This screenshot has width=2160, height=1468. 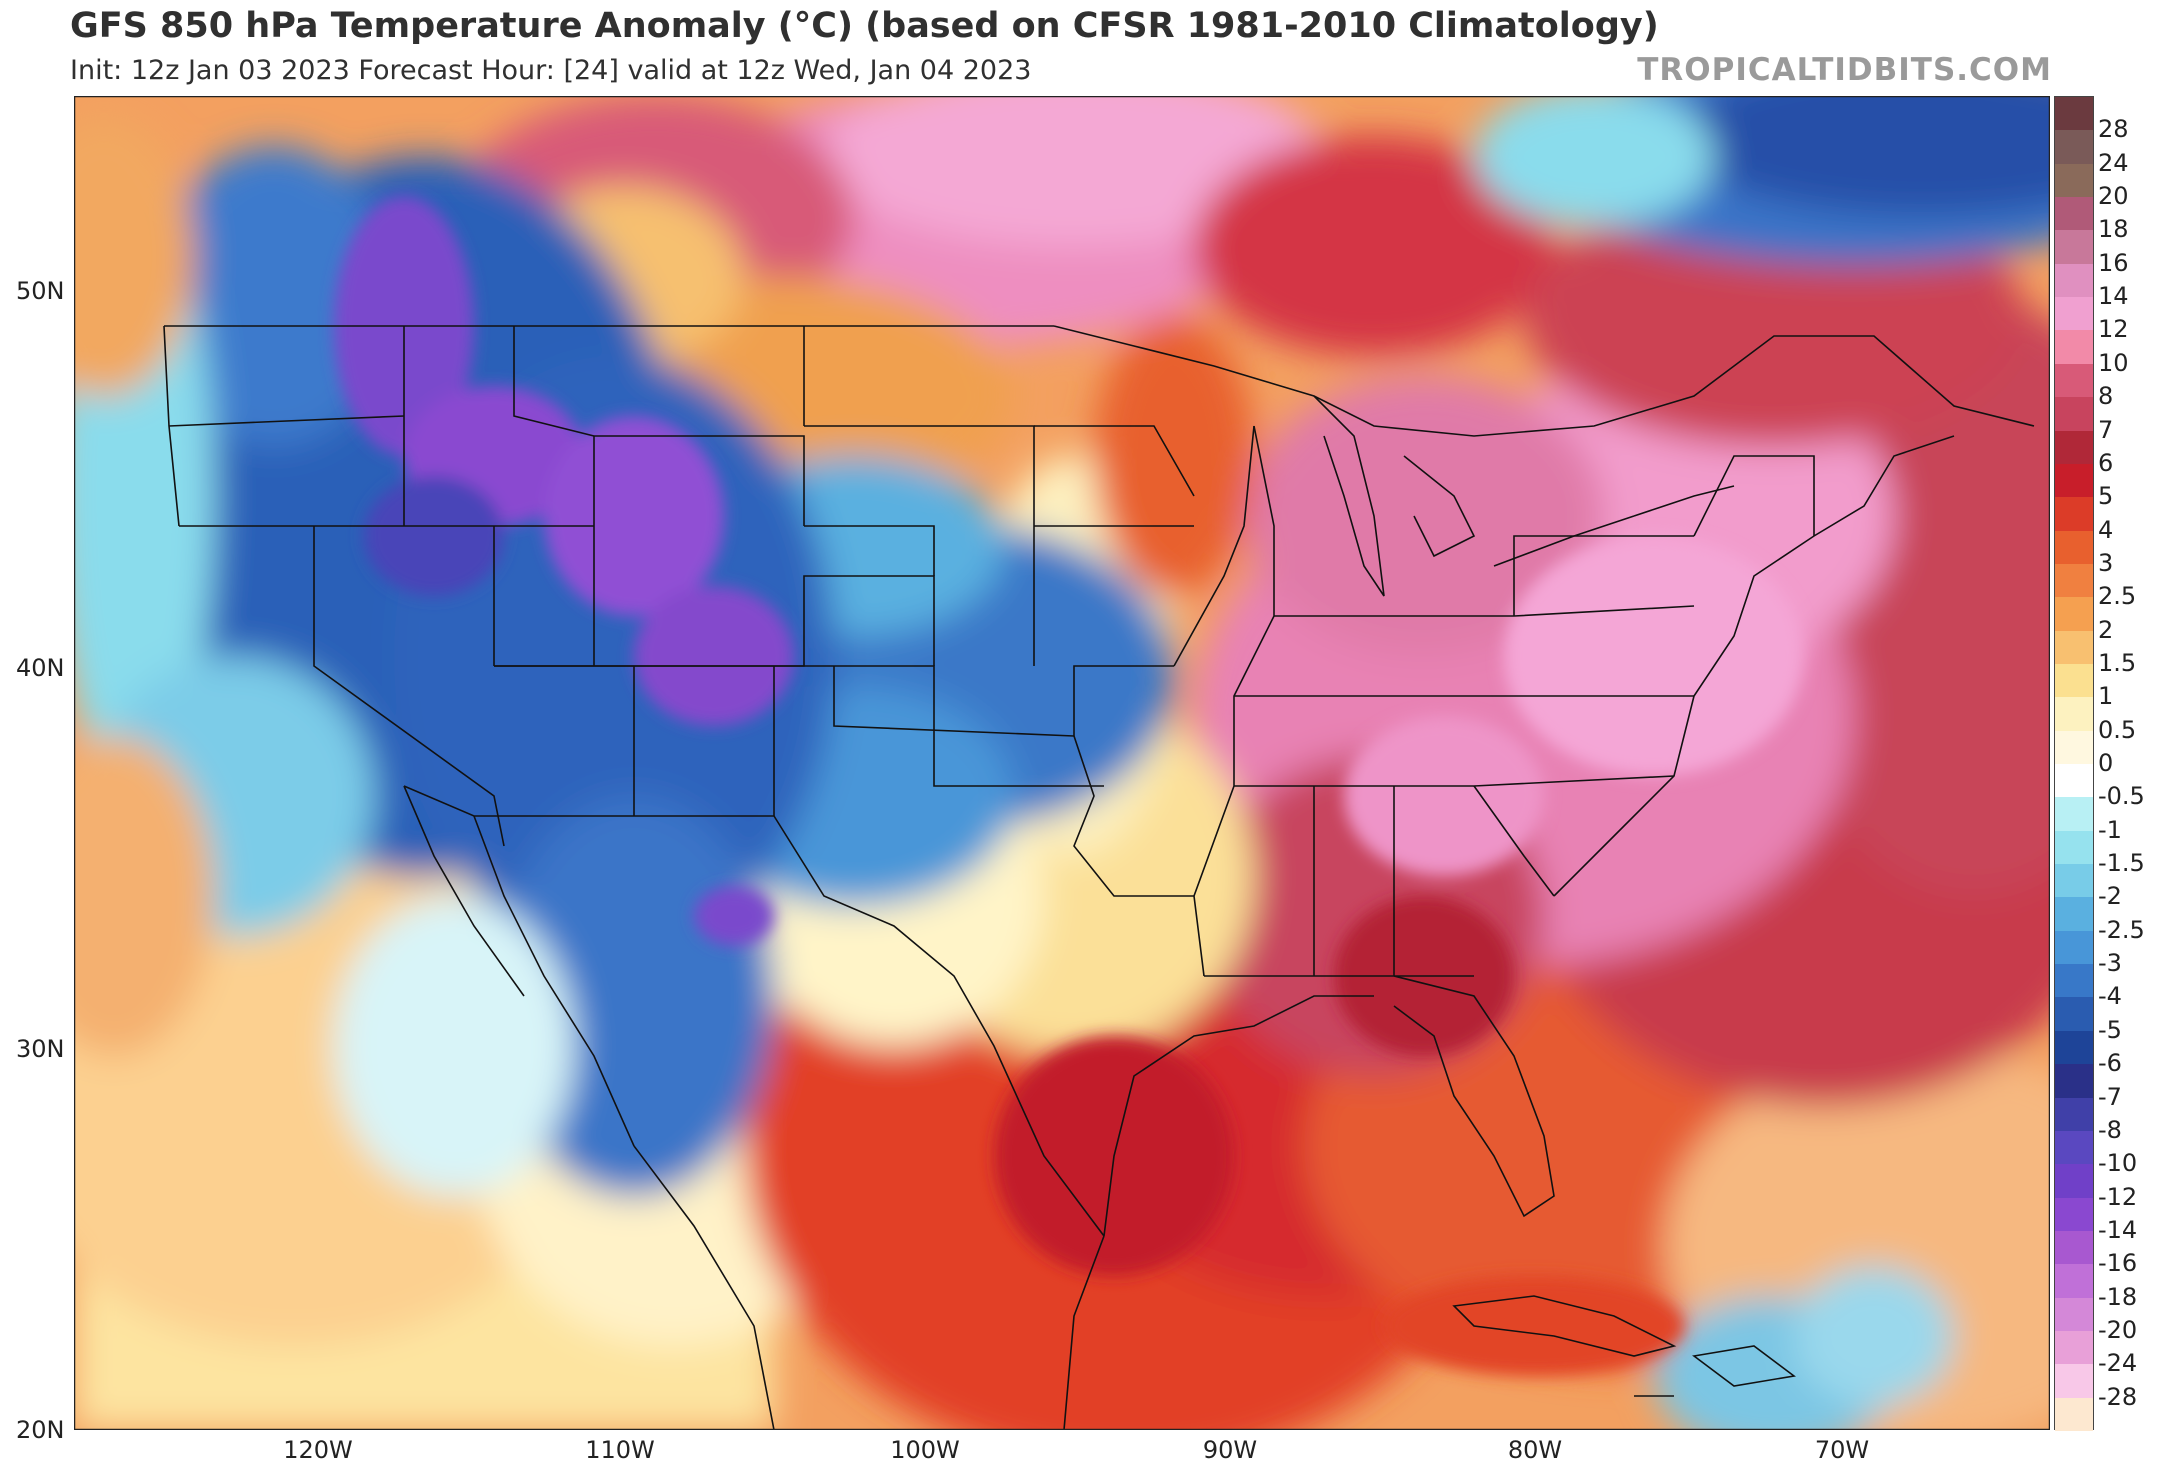 I want to click on lon-label-110w: 110W, so click(x=620, y=1450).